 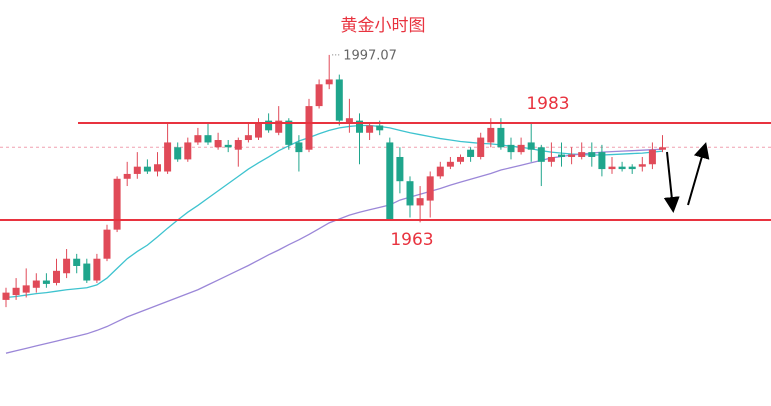 I want to click on level-label: 1983, so click(x=547, y=104).